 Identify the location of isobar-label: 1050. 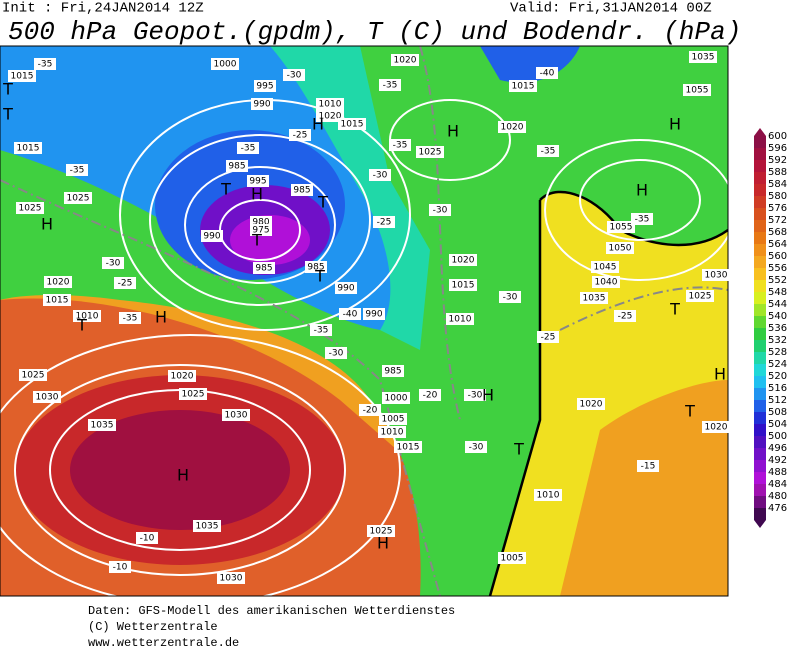
(620, 249).